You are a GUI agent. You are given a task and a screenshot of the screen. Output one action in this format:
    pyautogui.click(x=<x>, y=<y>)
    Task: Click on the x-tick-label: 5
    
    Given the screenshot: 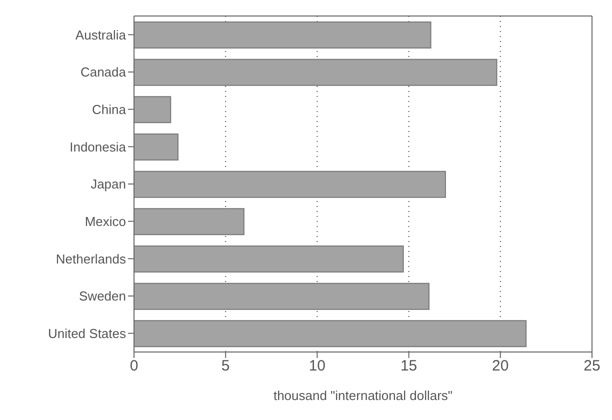 What is the action you would take?
    pyautogui.click(x=225, y=366)
    